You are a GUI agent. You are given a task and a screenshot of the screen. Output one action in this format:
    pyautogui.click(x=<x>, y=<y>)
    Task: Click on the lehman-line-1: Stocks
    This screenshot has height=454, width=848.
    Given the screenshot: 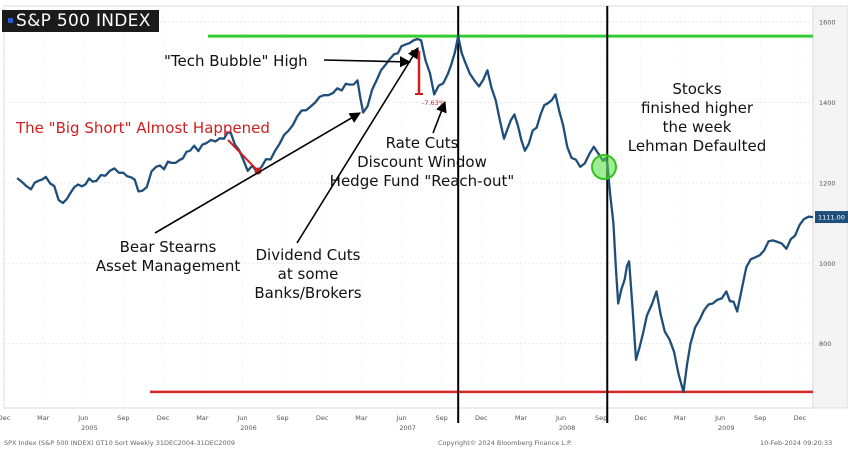 What is the action you would take?
    pyautogui.click(x=697, y=89)
    